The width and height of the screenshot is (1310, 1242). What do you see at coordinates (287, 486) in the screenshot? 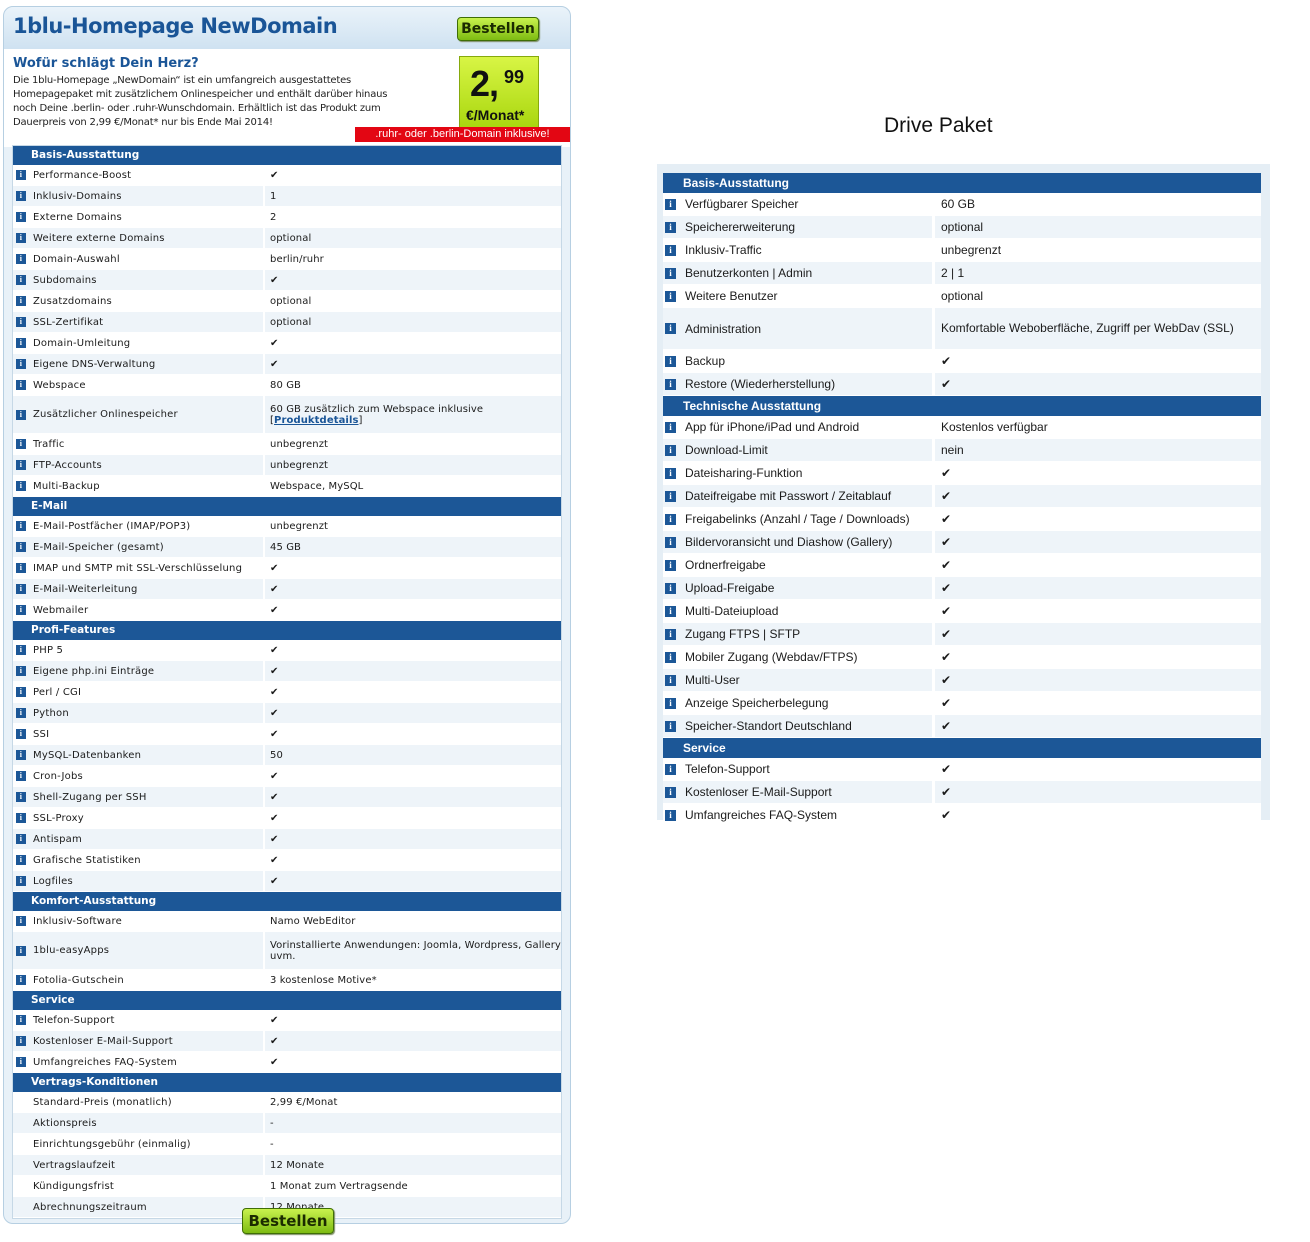
I see `feature-row: i Multi-Backup Webspace, MySQL` at bounding box center [287, 486].